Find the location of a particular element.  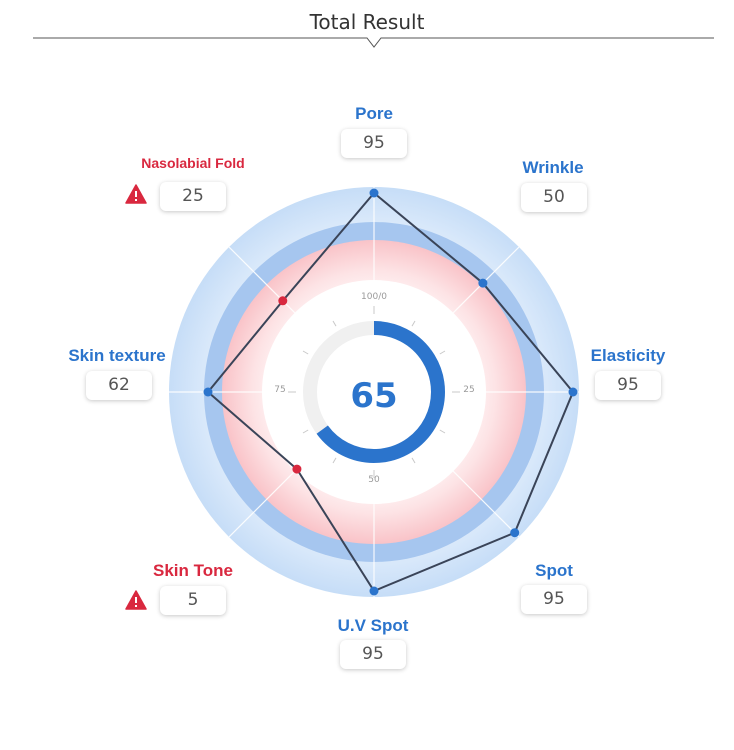

metric-elasticity-label-wrap: Elasticity is located at coordinates (628, 356).